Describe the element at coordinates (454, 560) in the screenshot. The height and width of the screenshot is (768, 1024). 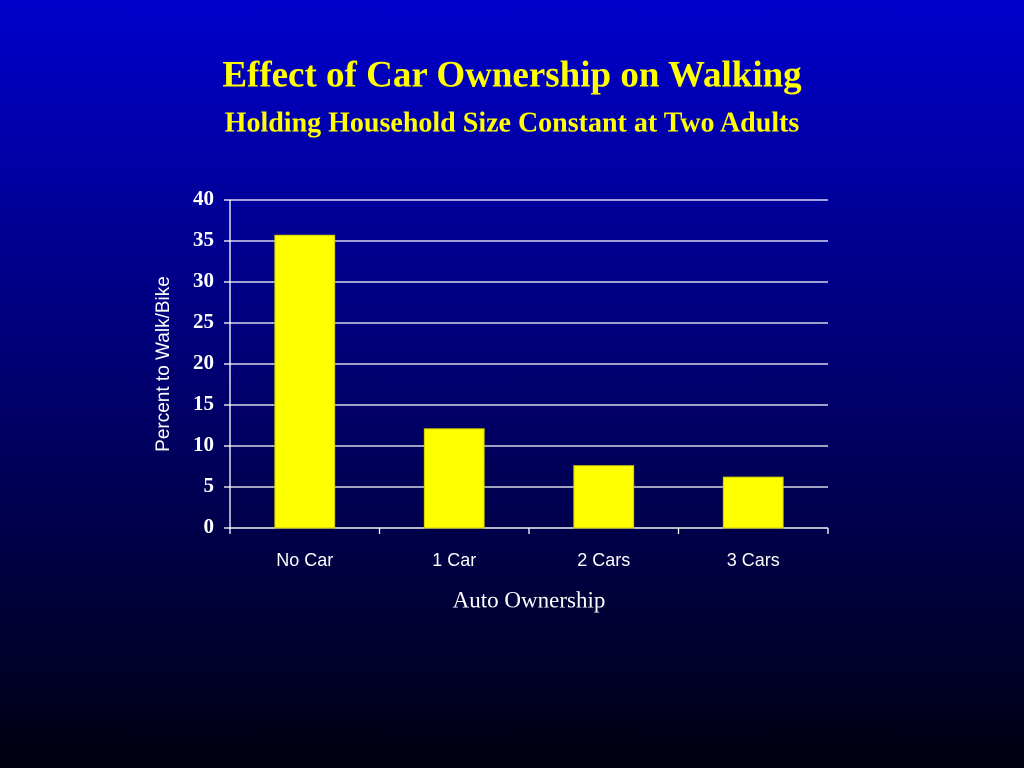
I see `x-tick-label: 1 Car` at that location.